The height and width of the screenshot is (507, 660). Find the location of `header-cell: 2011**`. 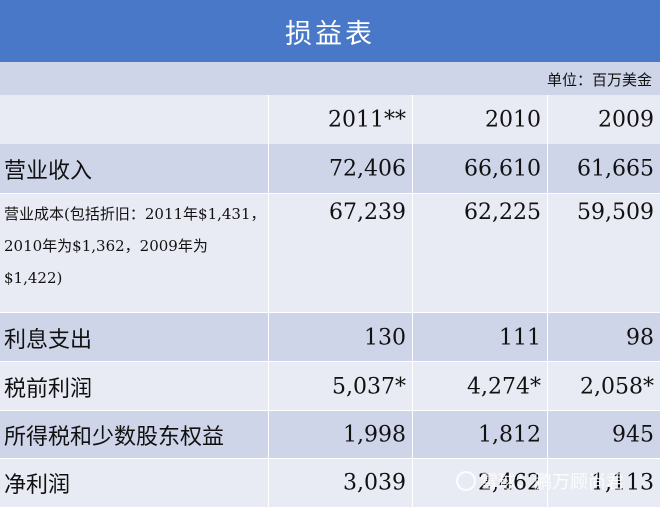

header-cell: 2011** is located at coordinates (340, 119).